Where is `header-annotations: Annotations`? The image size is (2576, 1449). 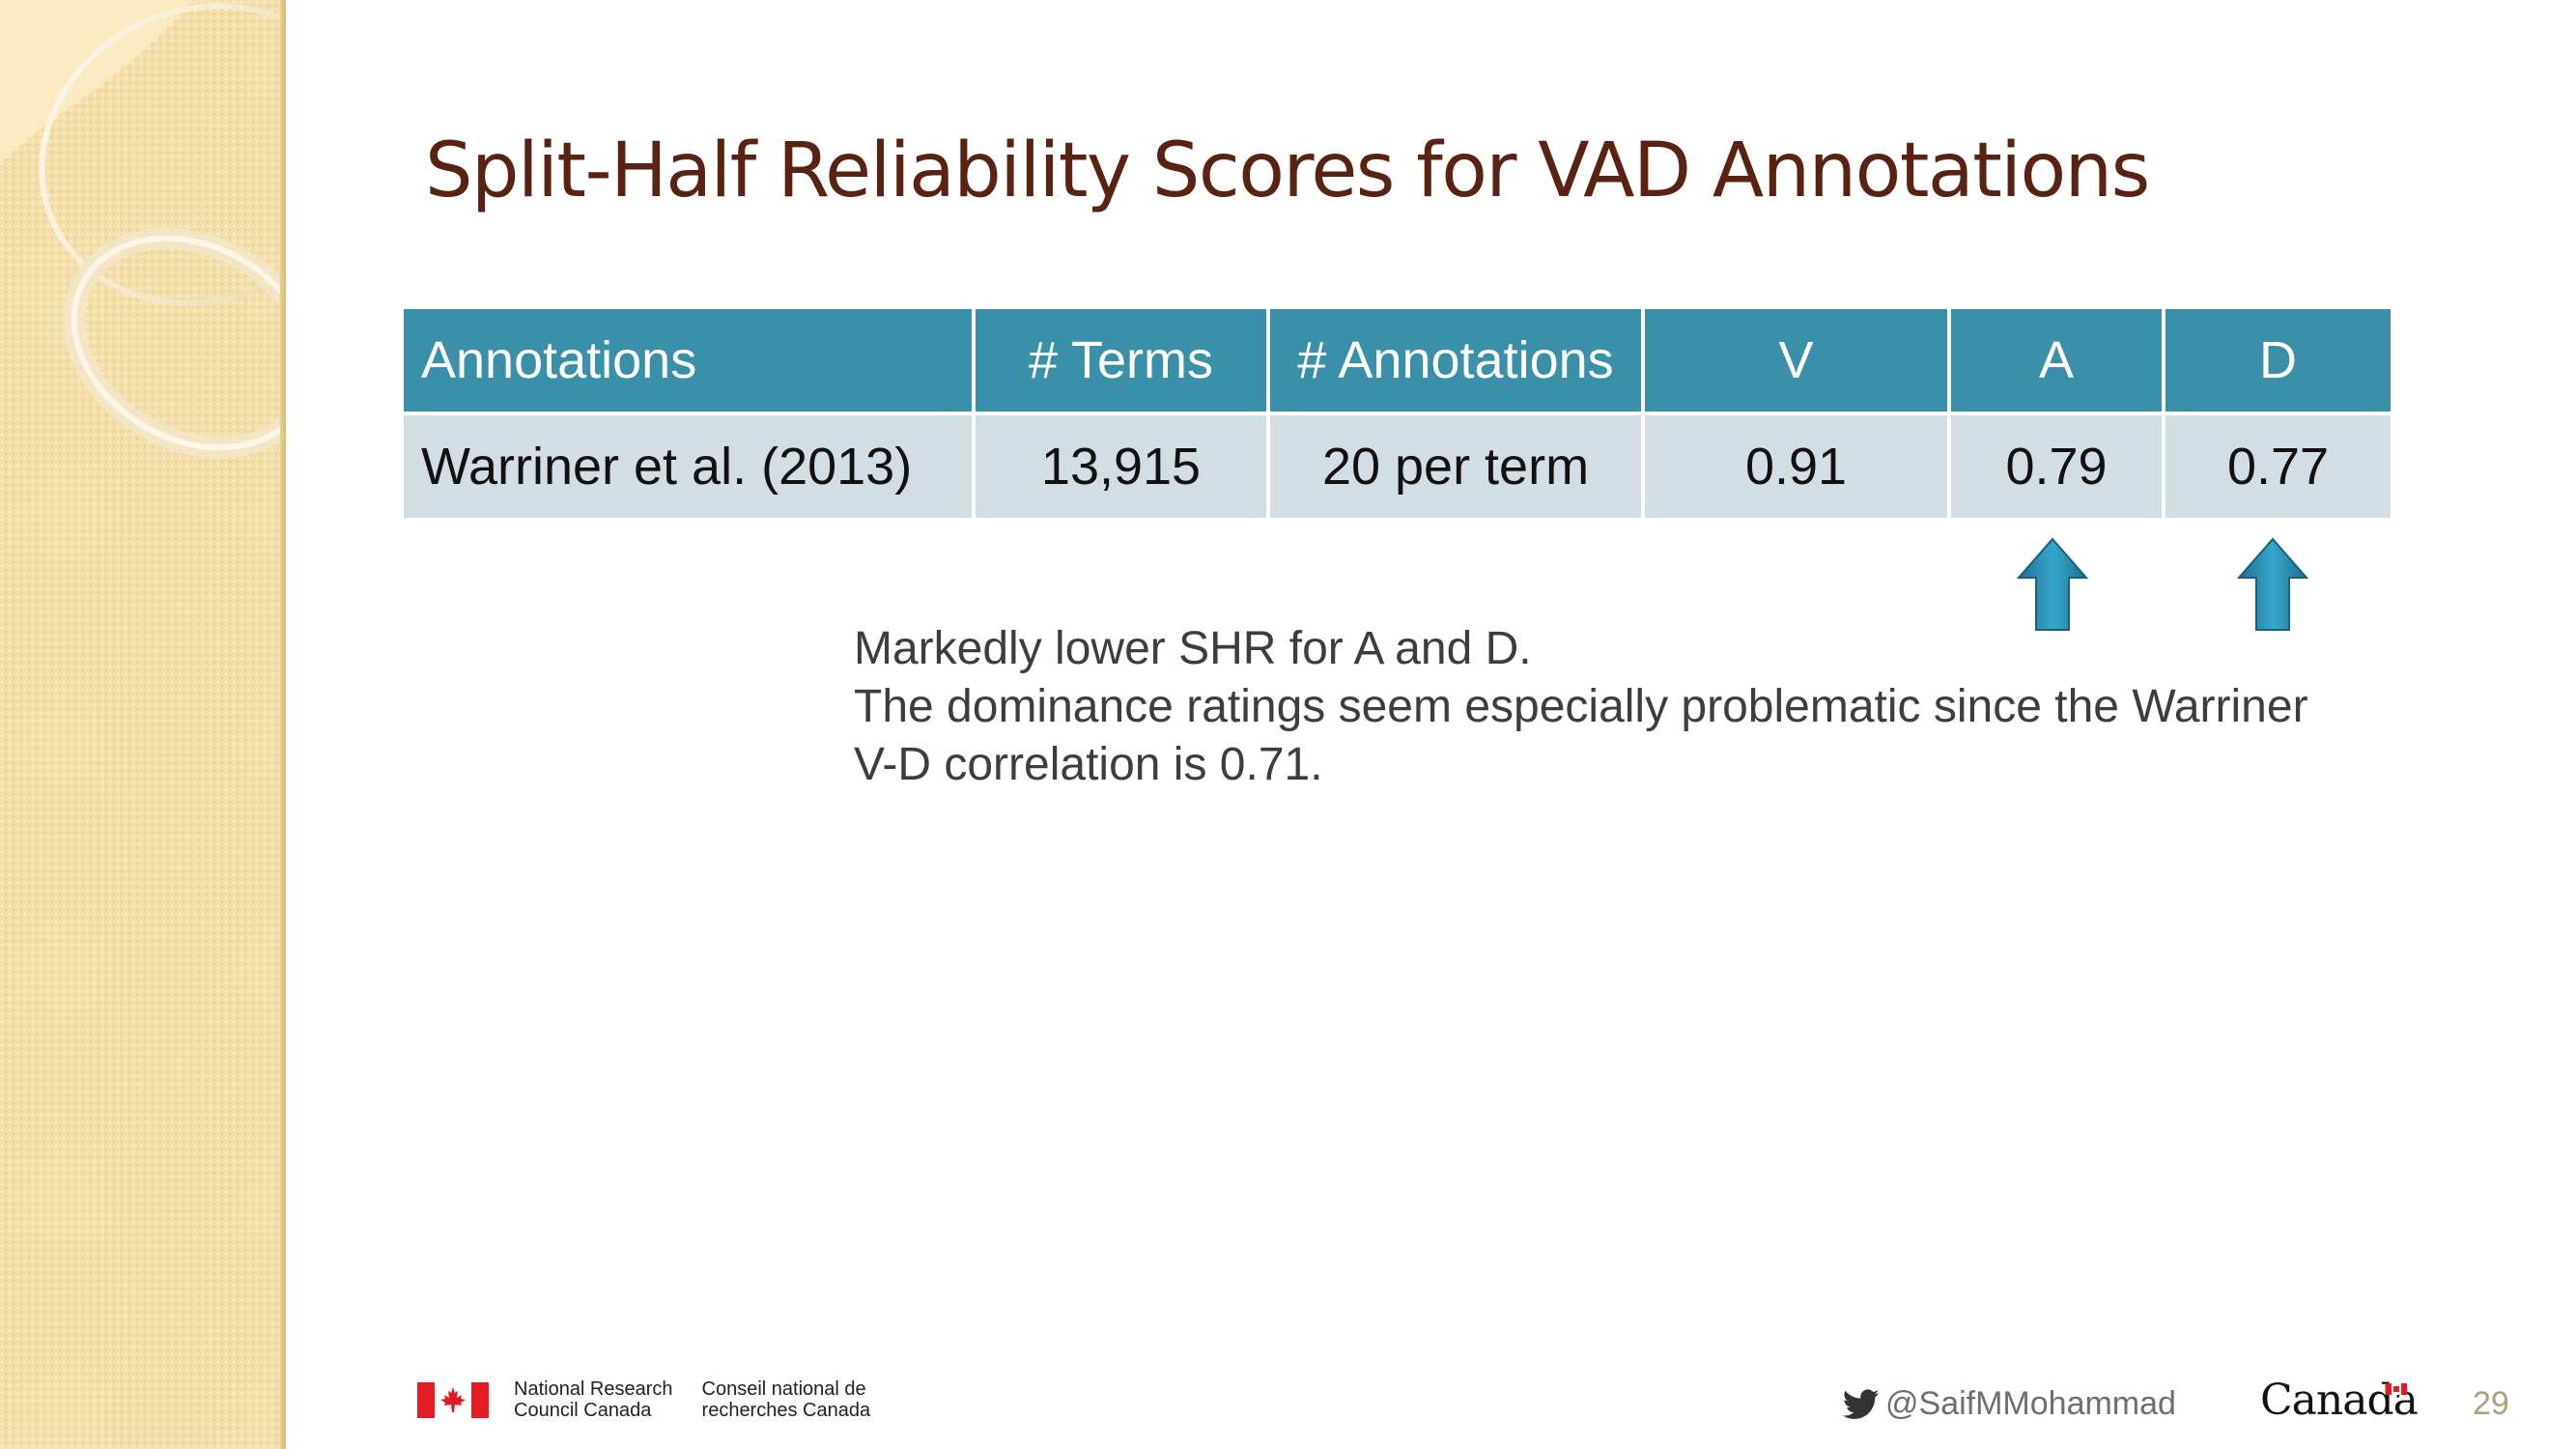
header-annotations: Annotations is located at coordinates (688, 360).